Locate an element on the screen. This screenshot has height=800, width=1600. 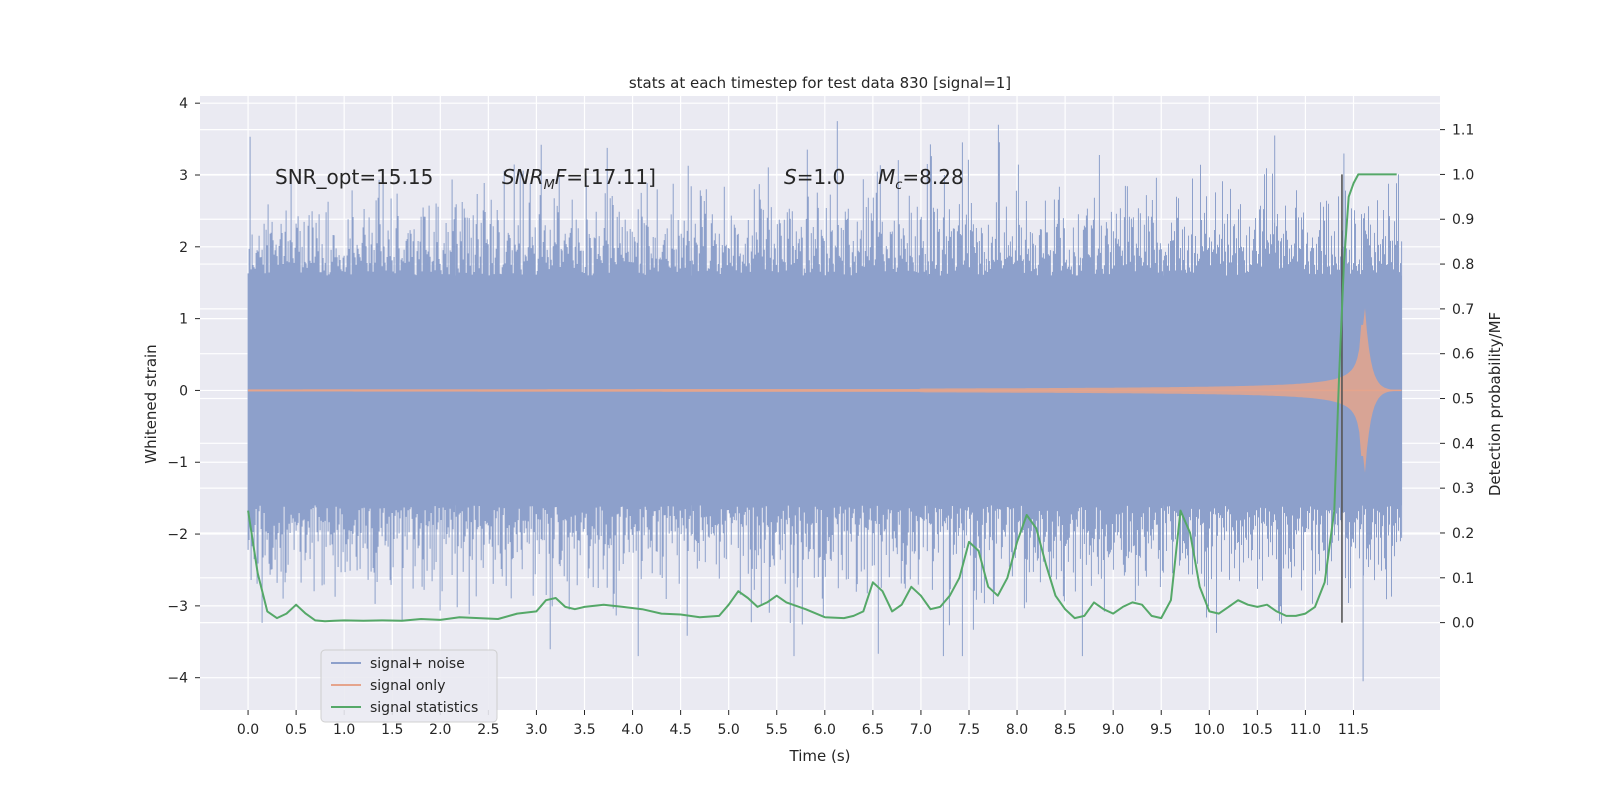
y2-tick-label-5: 0.5 is located at coordinates (1463, 400).